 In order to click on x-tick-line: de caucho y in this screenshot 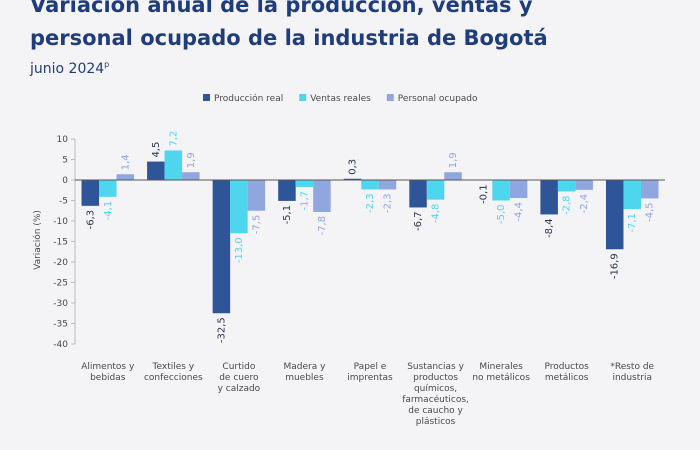, I will do `click(435, 411)`.